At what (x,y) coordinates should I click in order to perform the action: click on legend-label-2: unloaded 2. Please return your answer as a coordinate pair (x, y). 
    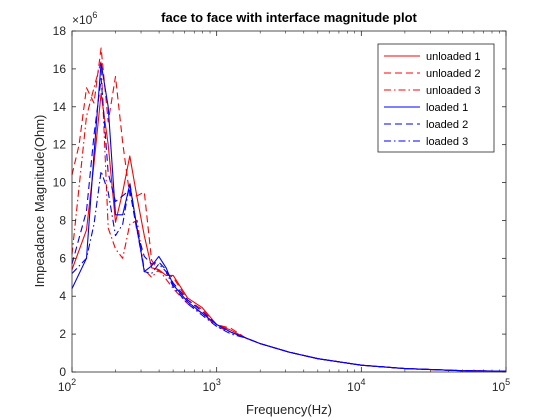
    Looking at the image, I should click on (453, 74).